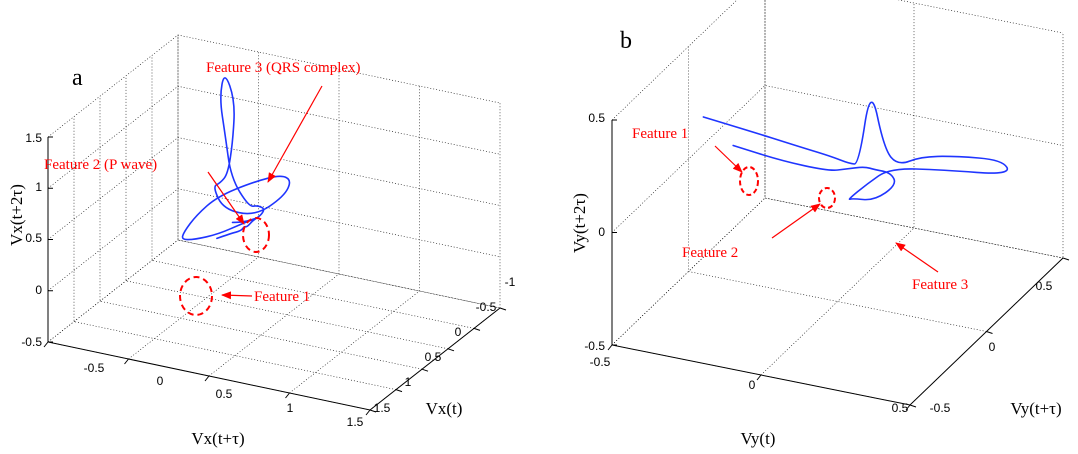  Describe the element at coordinates (237, 295) in the screenshot. I see `feature-1-arrow-a` at that location.